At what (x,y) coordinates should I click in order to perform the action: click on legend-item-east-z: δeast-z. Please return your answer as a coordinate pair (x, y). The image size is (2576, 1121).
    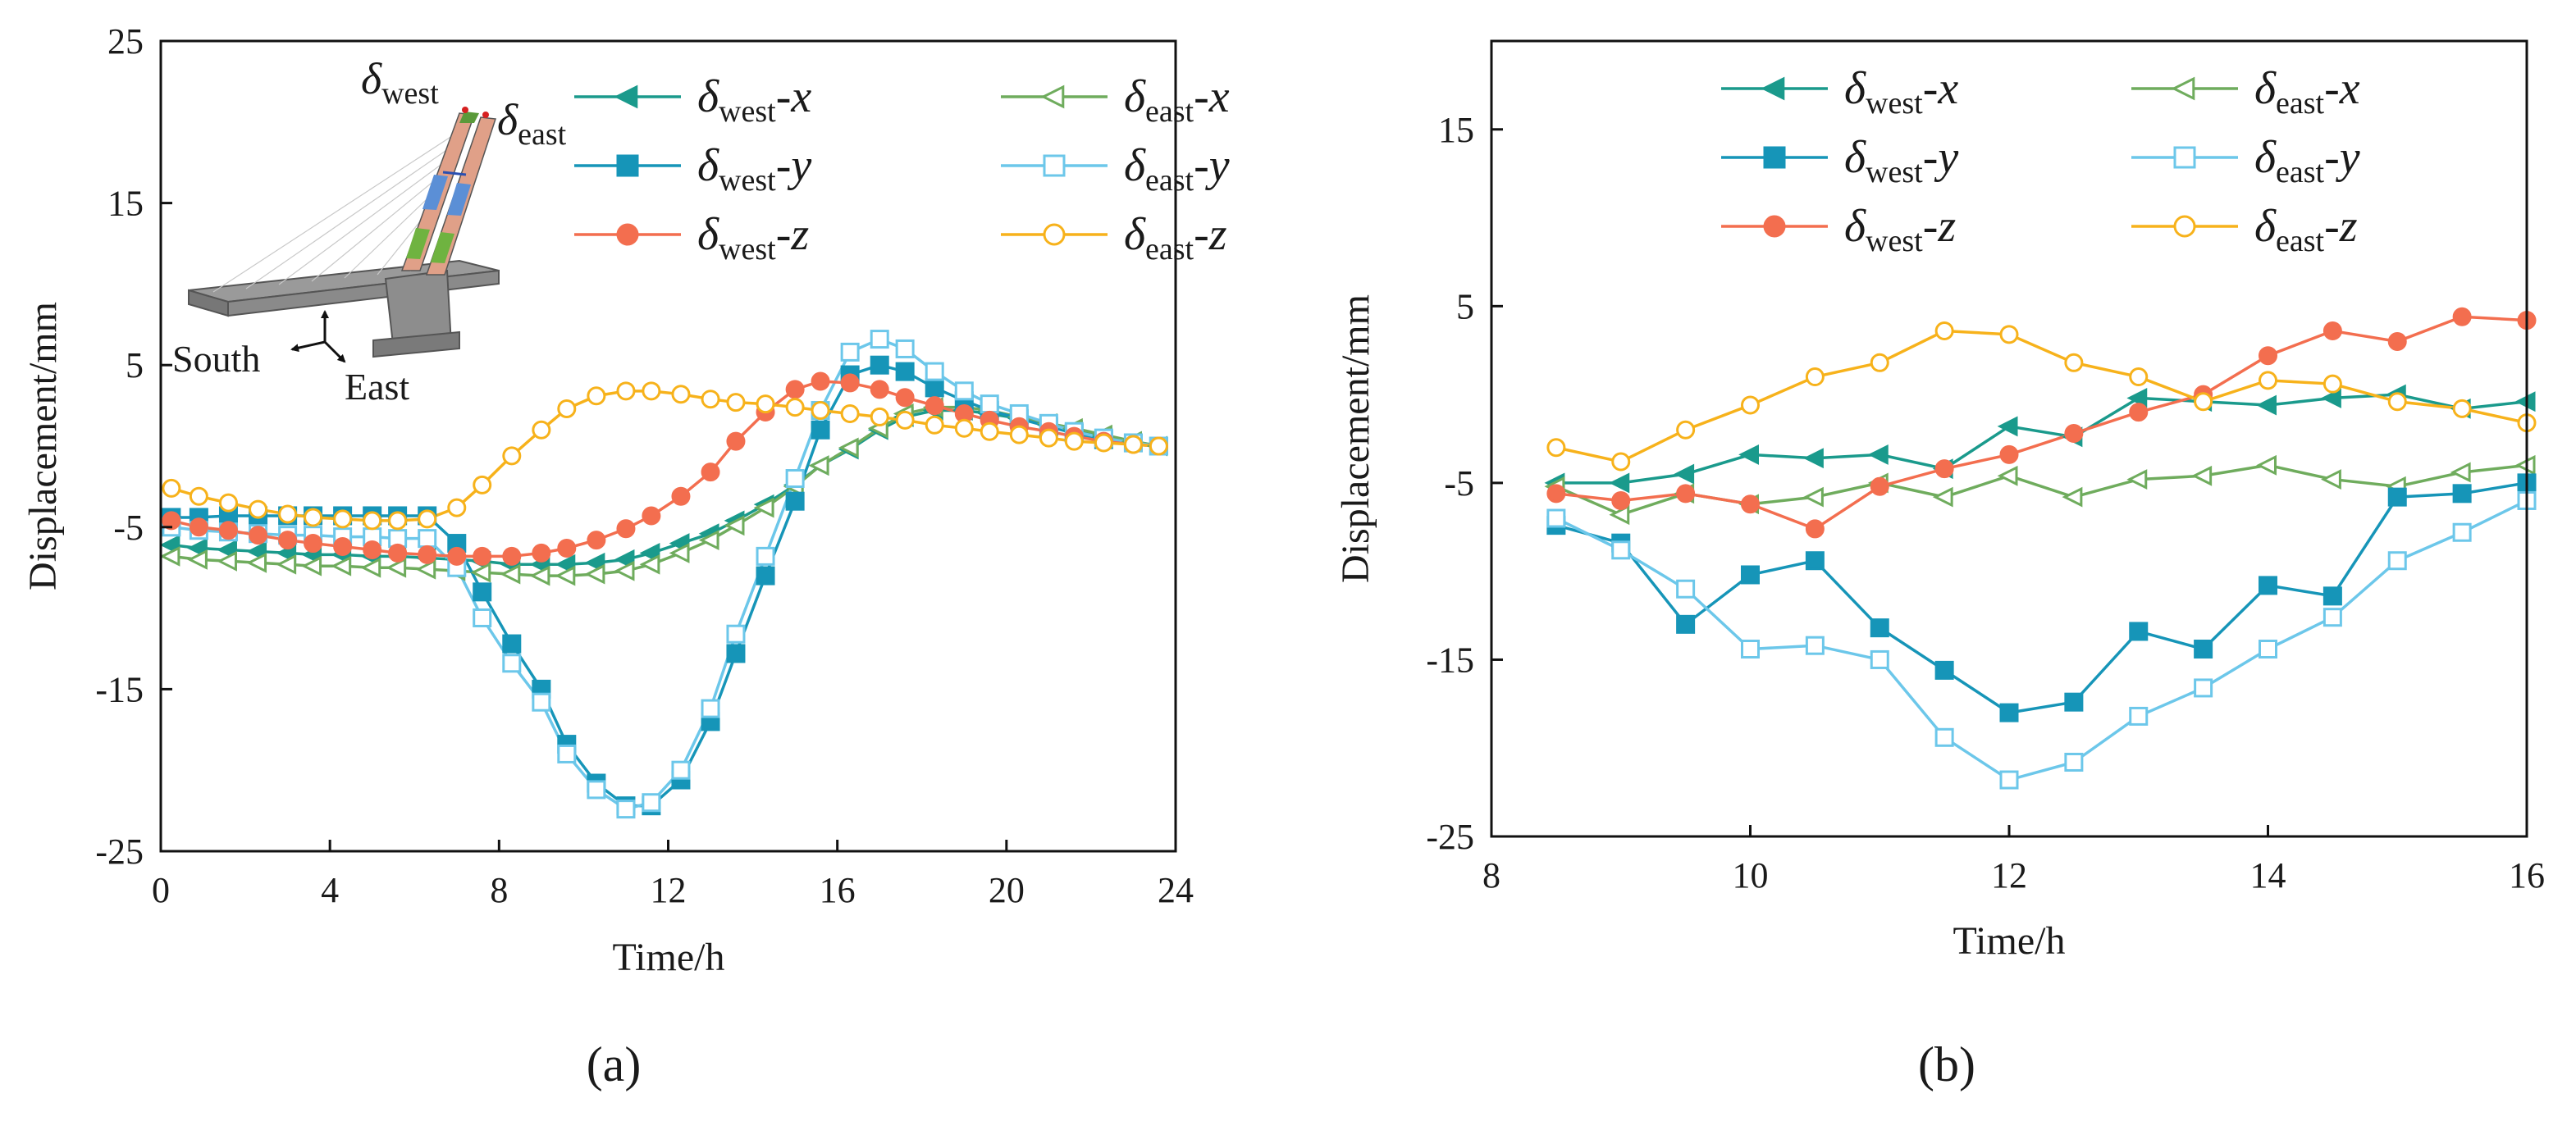
    Looking at the image, I should click on (1114, 238).